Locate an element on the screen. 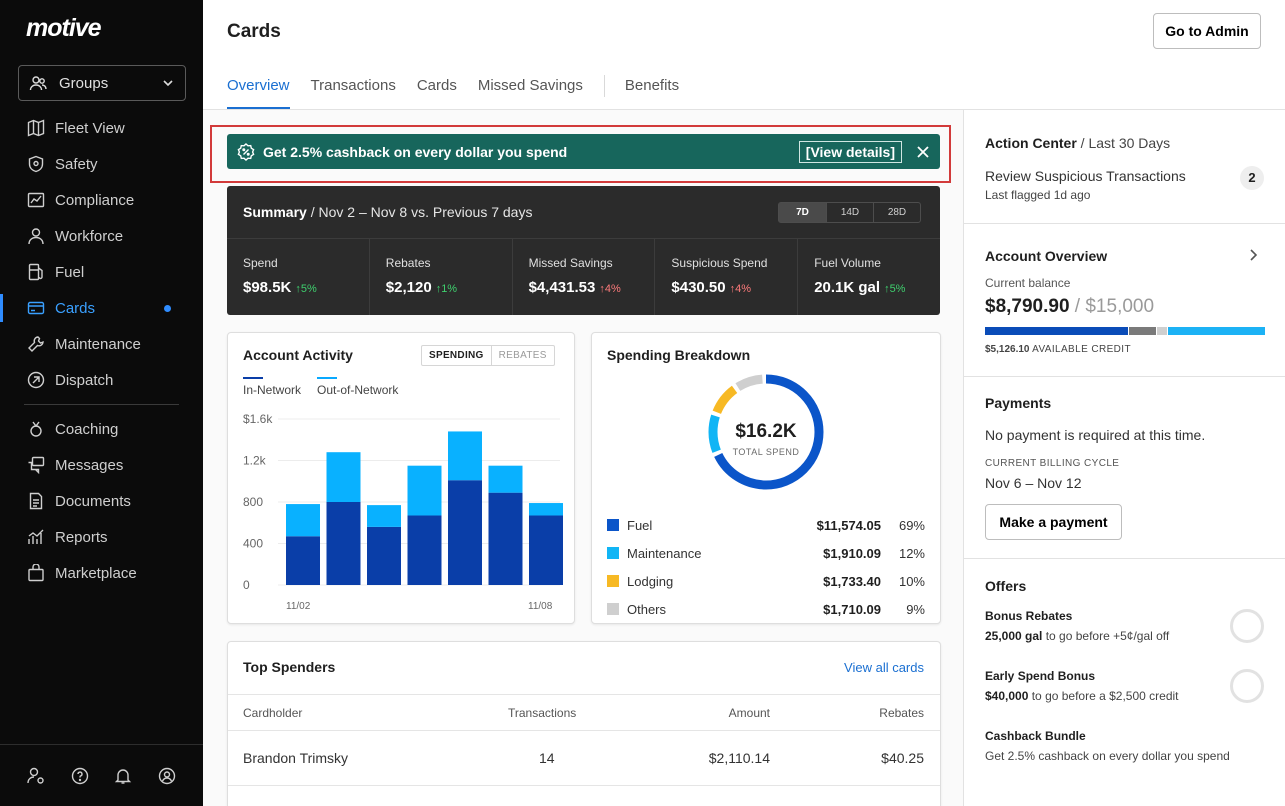  offer-description: 25,000 gal to go before +5¢/gal off is located at coordinates (1077, 636).